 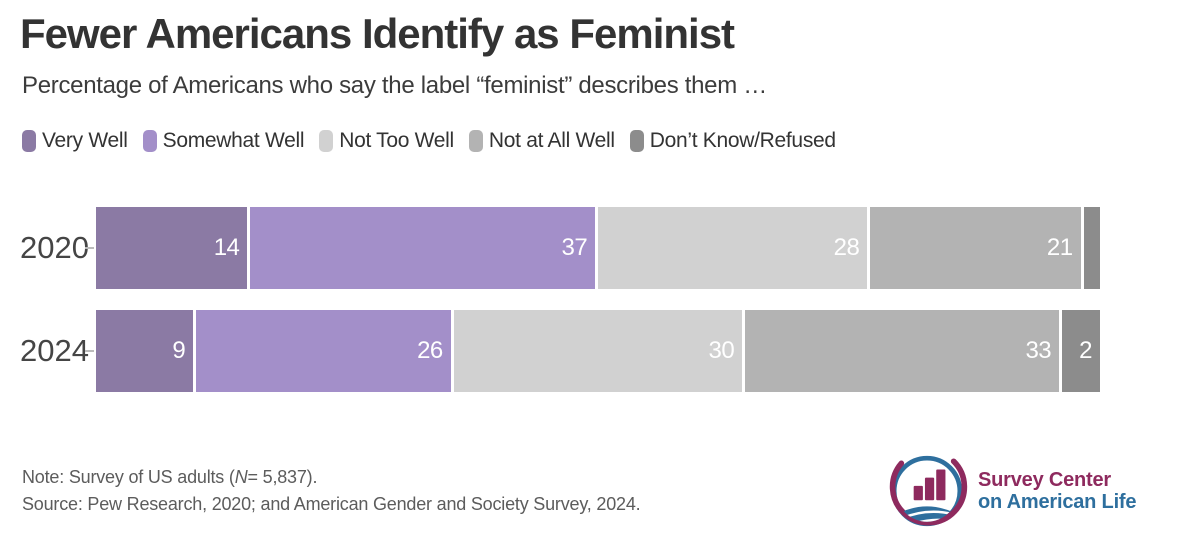 I want to click on stacked-bar: 9 26 30 33 2, so click(x=598, y=351).